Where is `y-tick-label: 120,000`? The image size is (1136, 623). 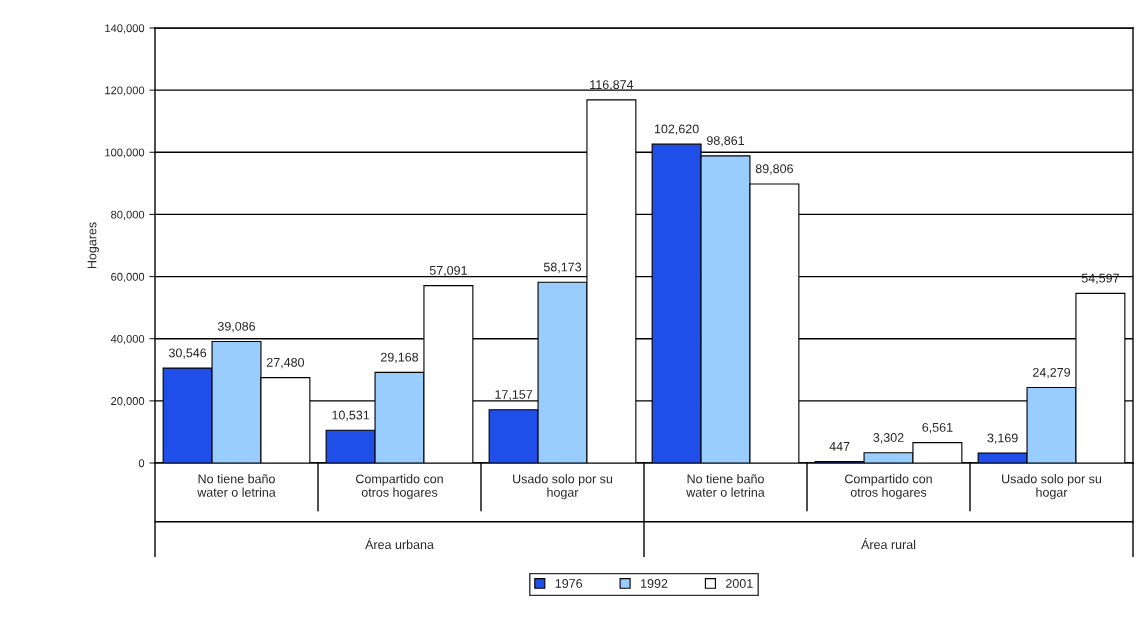
y-tick-label: 120,000 is located at coordinates (125, 91).